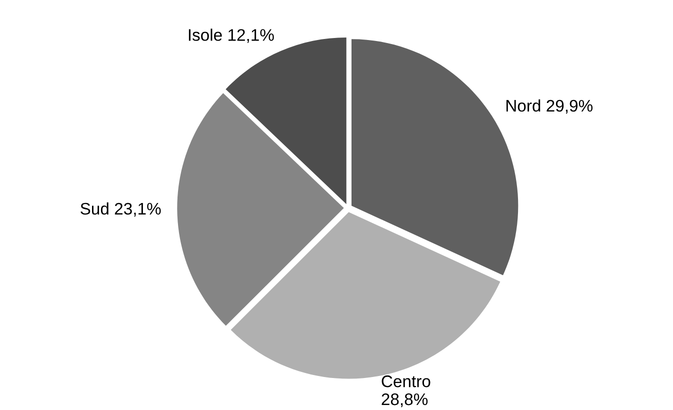  Describe the element at coordinates (405, 400) in the screenshot. I see `data-label: 28,8%` at that location.